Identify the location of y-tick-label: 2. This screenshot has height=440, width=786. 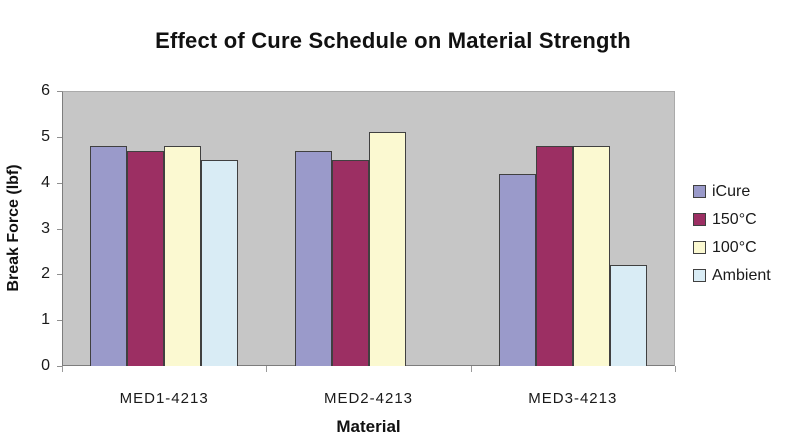
(45, 274).